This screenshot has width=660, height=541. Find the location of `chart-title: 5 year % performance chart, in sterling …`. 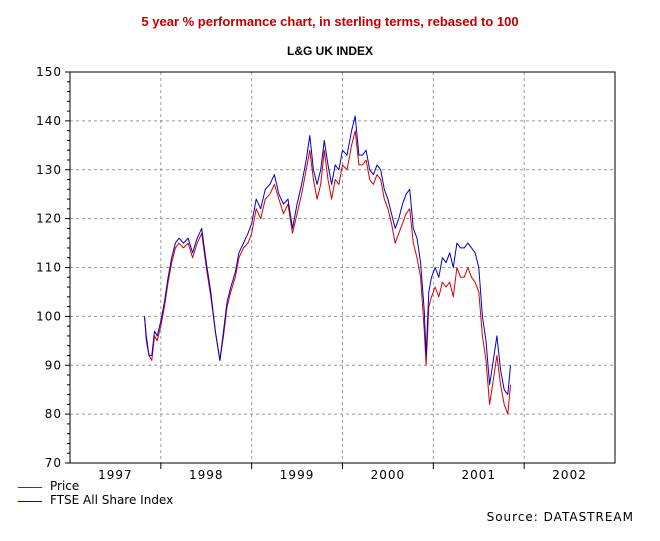

chart-title: 5 year % performance chart, in sterling … is located at coordinates (330, 21).